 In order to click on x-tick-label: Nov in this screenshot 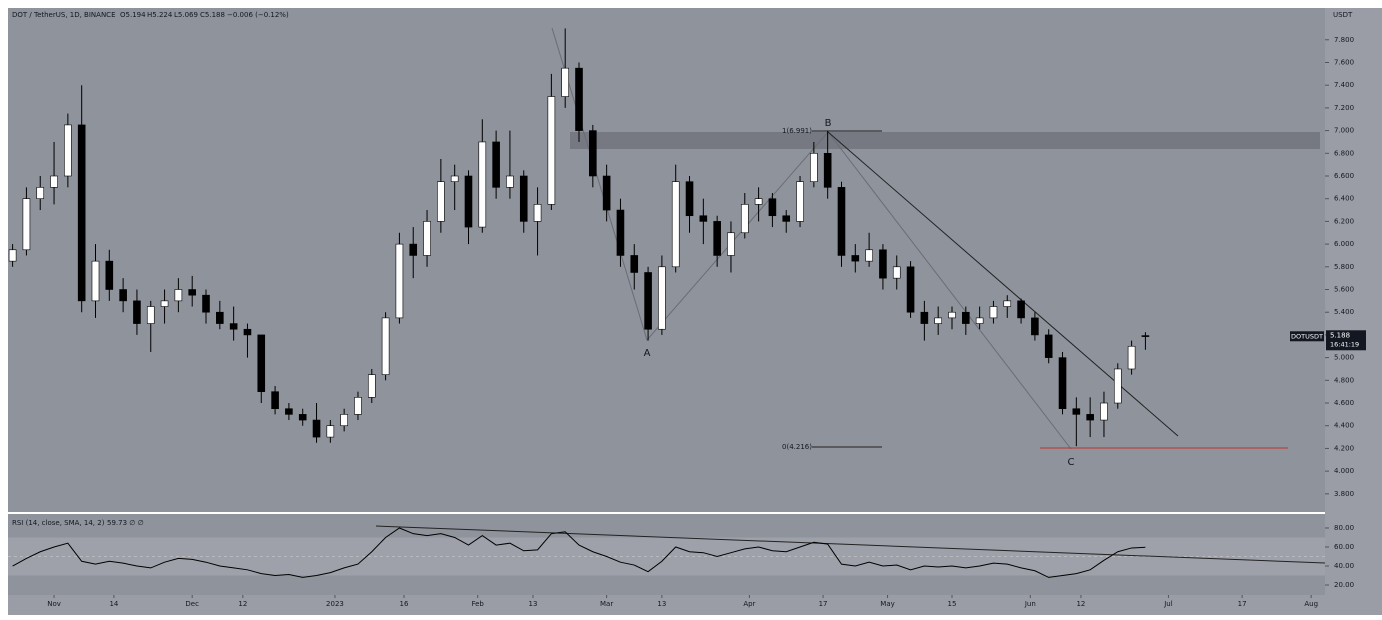, I will do `click(54, 604)`.